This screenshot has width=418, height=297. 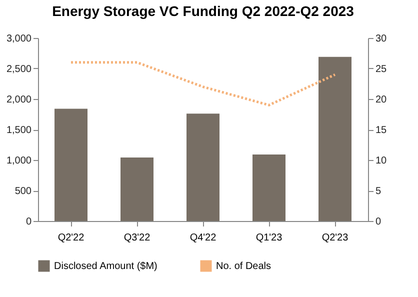 What do you see at coordinates (203, 83) in the screenshot?
I see `line-series` at bounding box center [203, 83].